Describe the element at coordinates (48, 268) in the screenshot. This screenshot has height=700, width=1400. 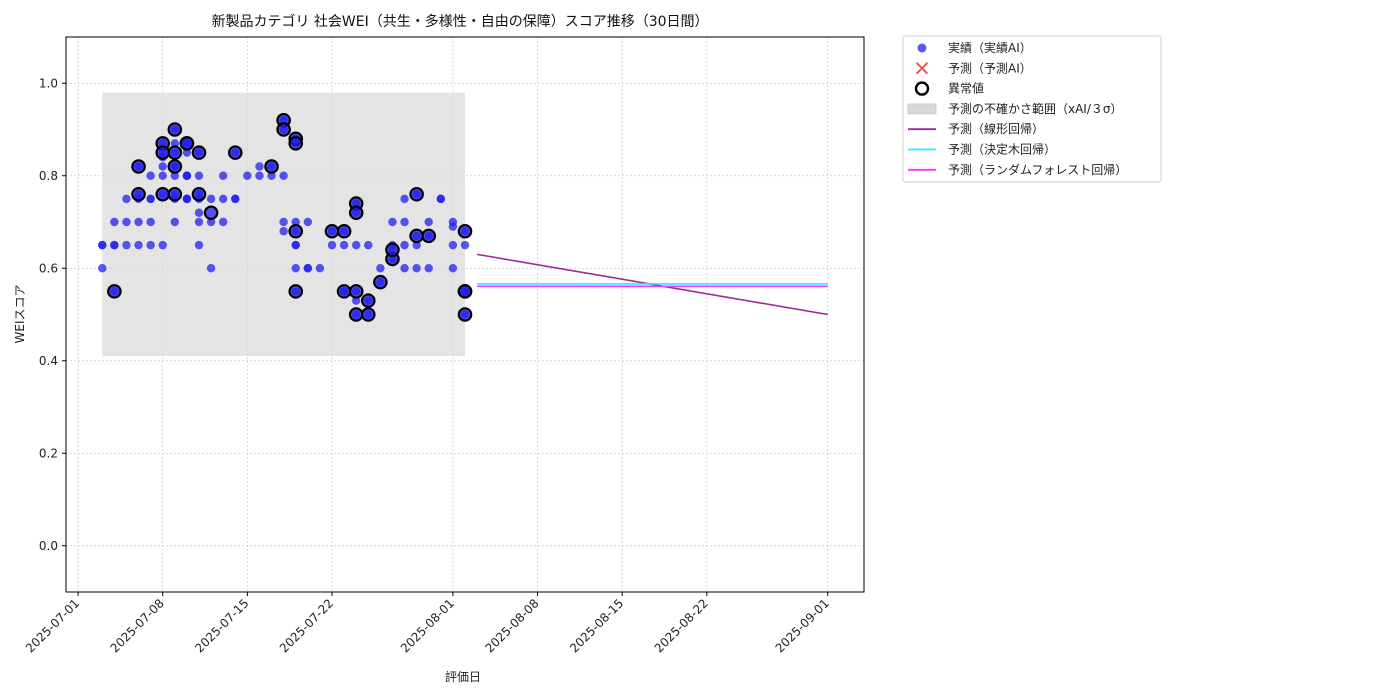
I see `y-tick-label: 0.6` at that location.